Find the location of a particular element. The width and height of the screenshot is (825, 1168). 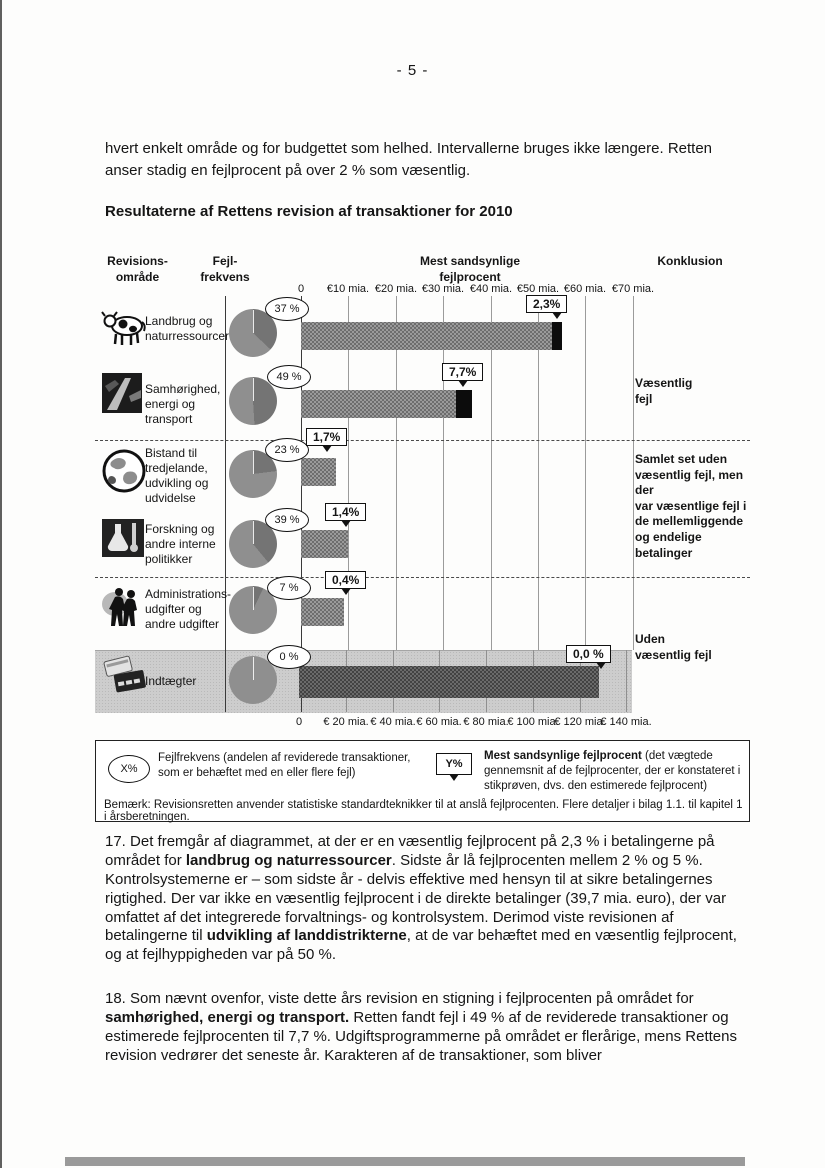

scanner-edge-artifact is located at coordinates (1, 584).